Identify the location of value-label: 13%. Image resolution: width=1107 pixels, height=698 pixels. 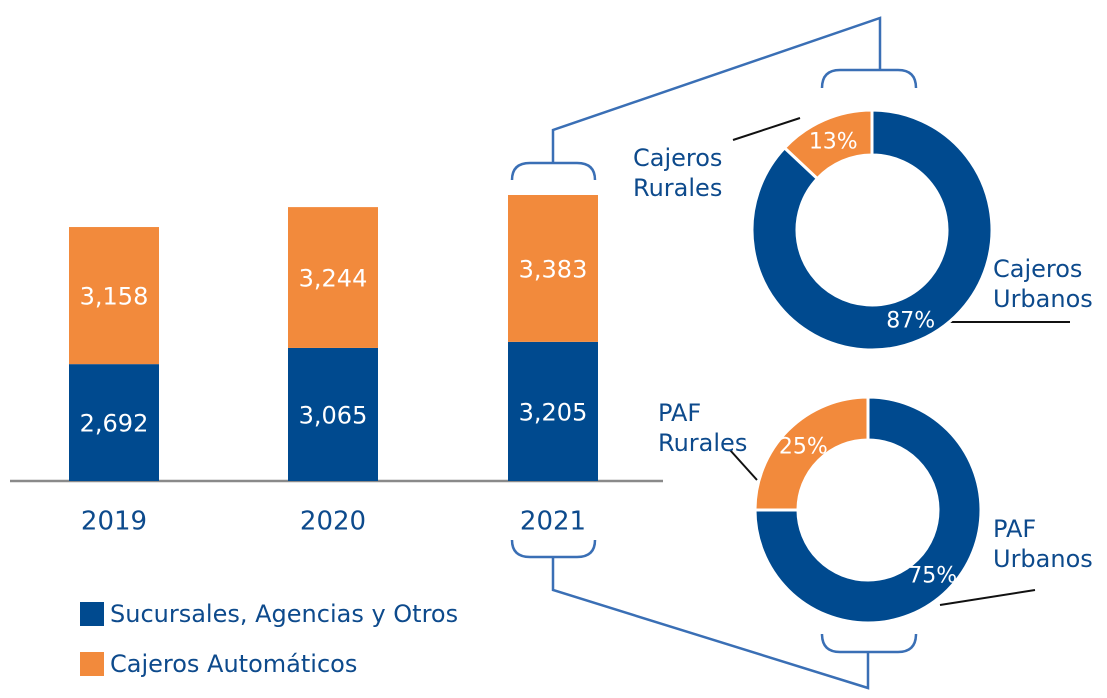
(833, 142).